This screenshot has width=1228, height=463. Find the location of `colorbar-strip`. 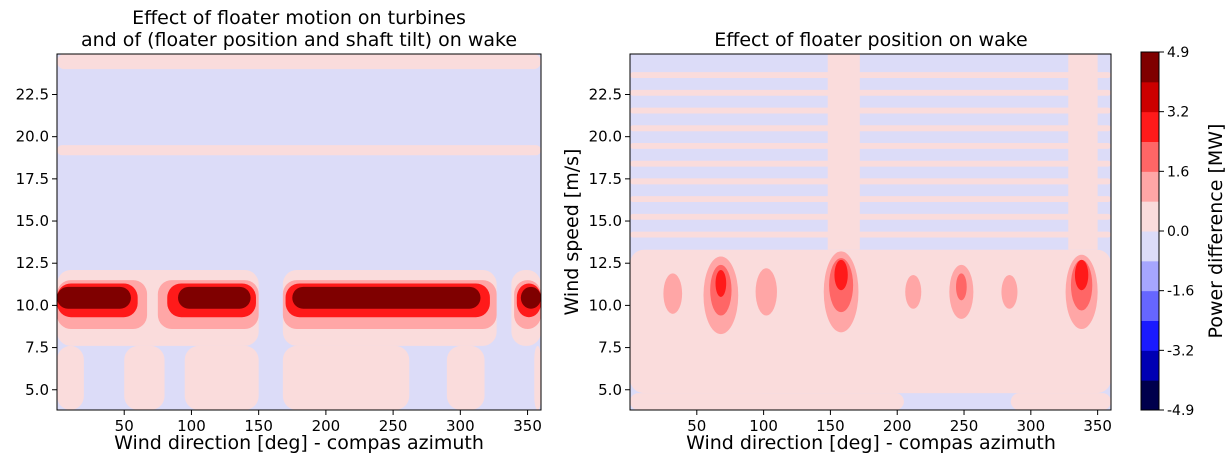

colorbar-strip is located at coordinates (1150, 231).